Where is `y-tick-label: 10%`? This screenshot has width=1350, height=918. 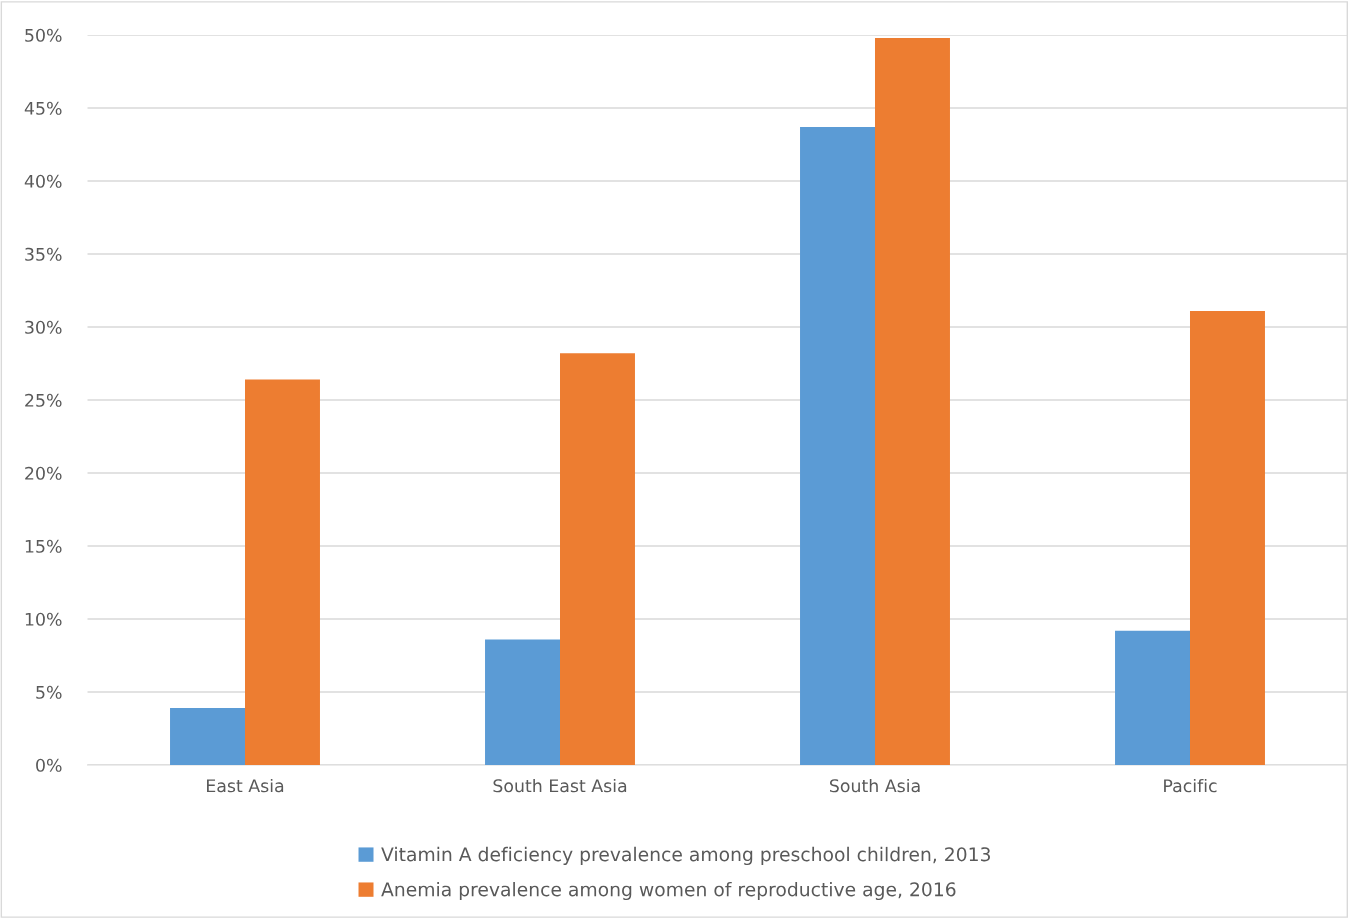
y-tick-label: 10% is located at coordinates (43, 619).